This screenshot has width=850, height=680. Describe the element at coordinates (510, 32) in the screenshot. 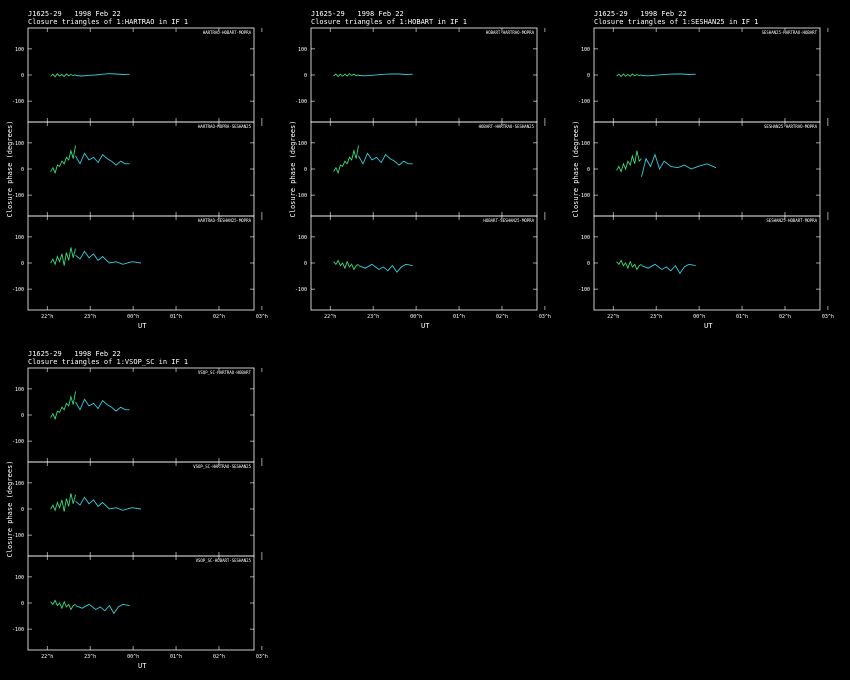

I see `panel-label: HOBART-HARTRAO-MOPRA` at that location.